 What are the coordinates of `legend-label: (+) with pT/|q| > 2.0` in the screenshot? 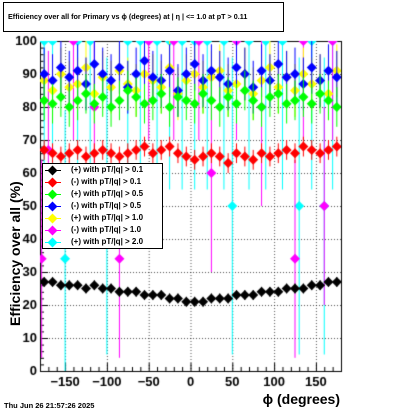 It's located at (107, 241).